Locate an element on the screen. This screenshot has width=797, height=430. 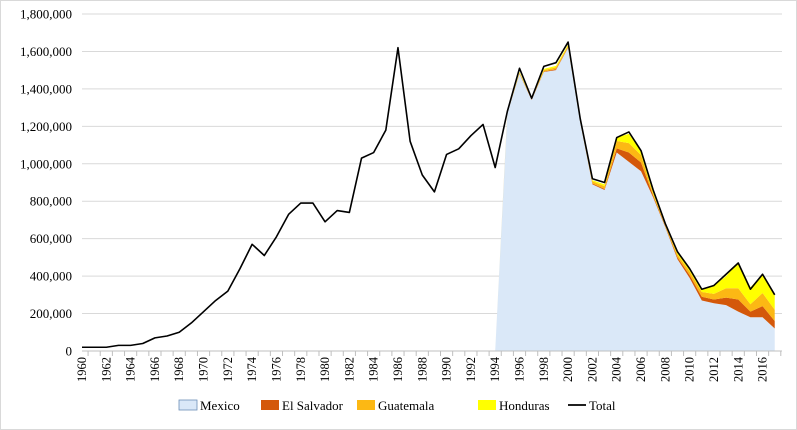
legend-label-total: Total is located at coordinates (602, 405).